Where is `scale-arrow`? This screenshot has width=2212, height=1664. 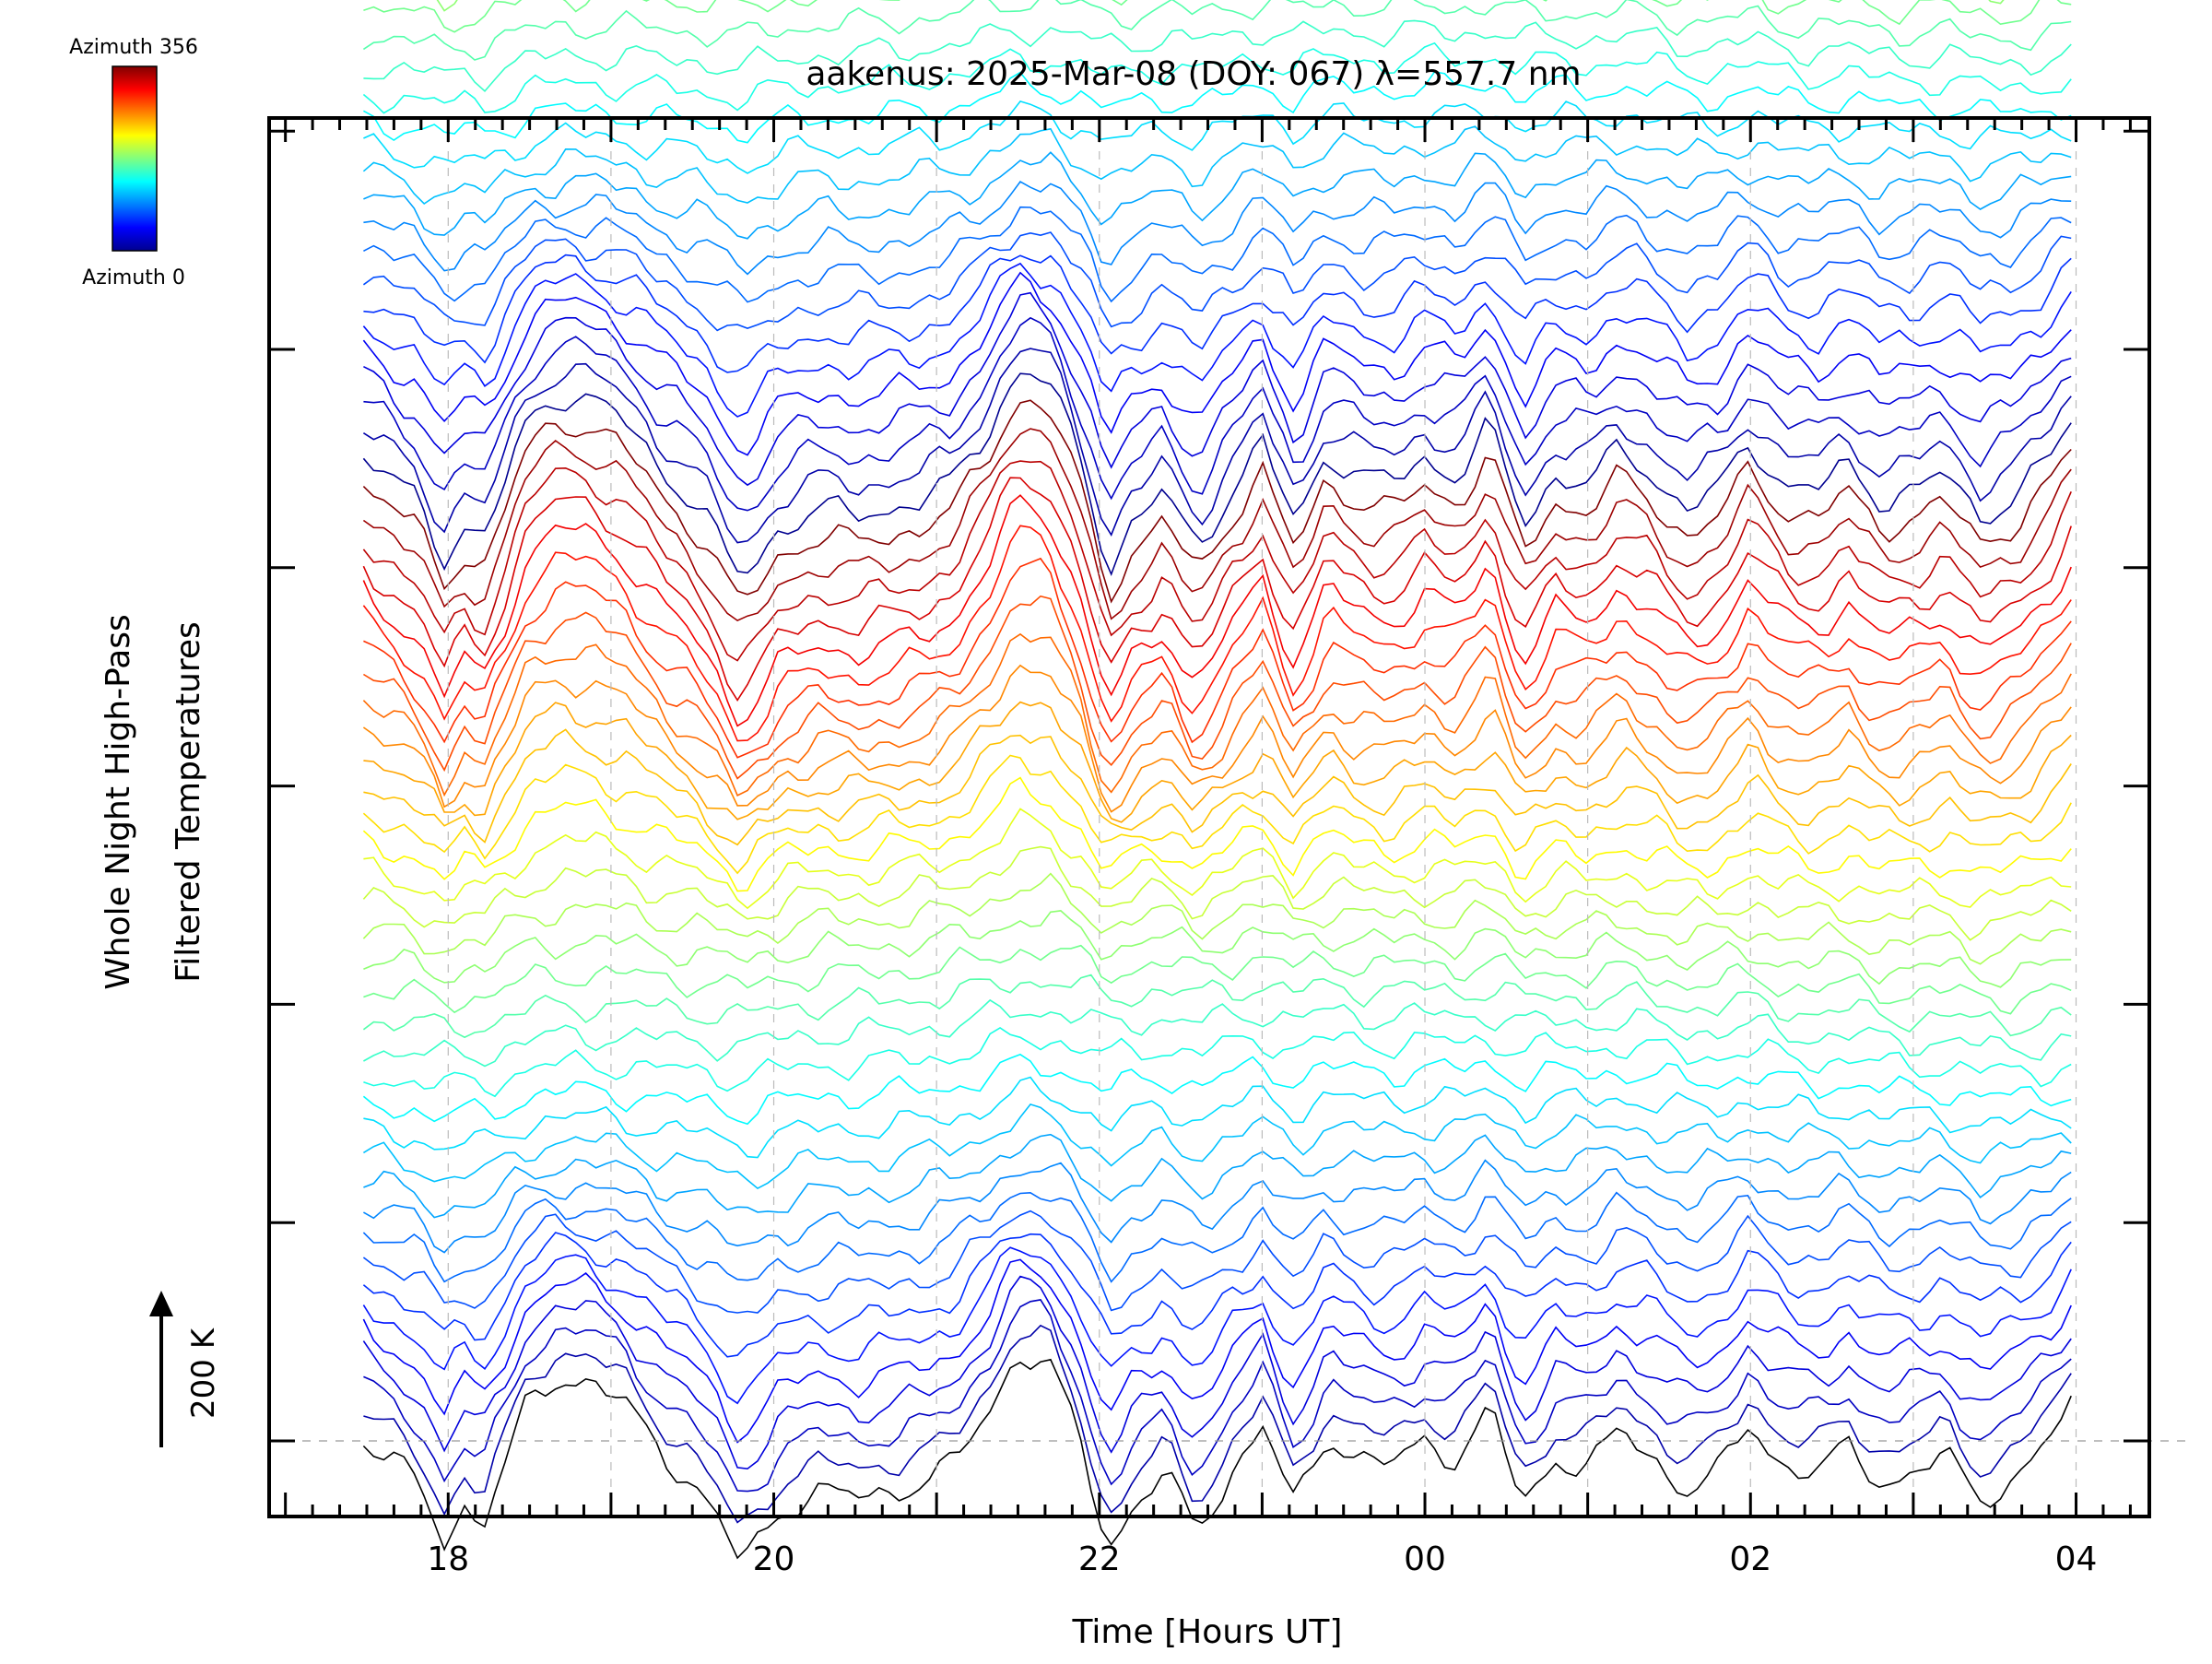
scale-arrow is located at coordinates (161, 1369).